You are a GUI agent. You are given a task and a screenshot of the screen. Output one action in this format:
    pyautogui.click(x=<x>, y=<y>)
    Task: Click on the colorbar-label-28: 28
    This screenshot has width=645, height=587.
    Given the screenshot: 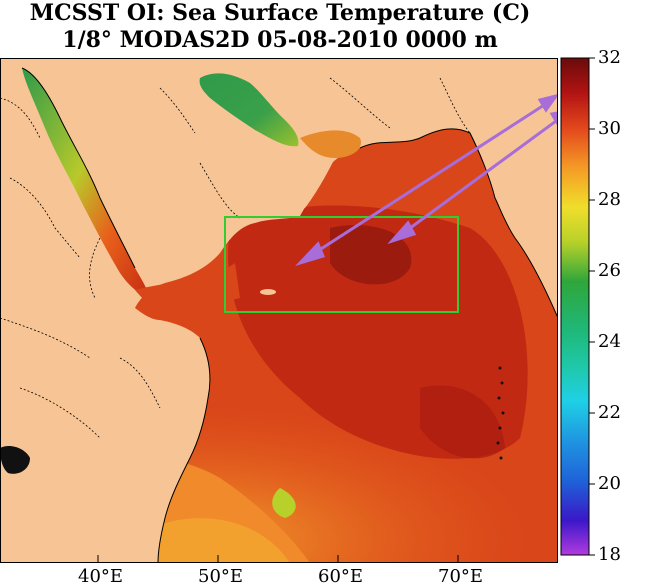 What is the action you would take?
    pyautogui.click(x=609, y=199)
    